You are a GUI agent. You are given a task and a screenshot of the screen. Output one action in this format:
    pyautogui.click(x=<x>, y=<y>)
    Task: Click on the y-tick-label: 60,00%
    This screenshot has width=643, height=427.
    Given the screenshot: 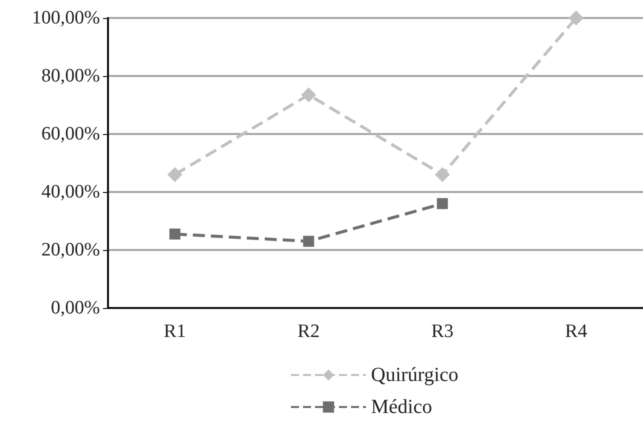 What is the action you would take?
    pyautogui.click(x=70, y=134)
    